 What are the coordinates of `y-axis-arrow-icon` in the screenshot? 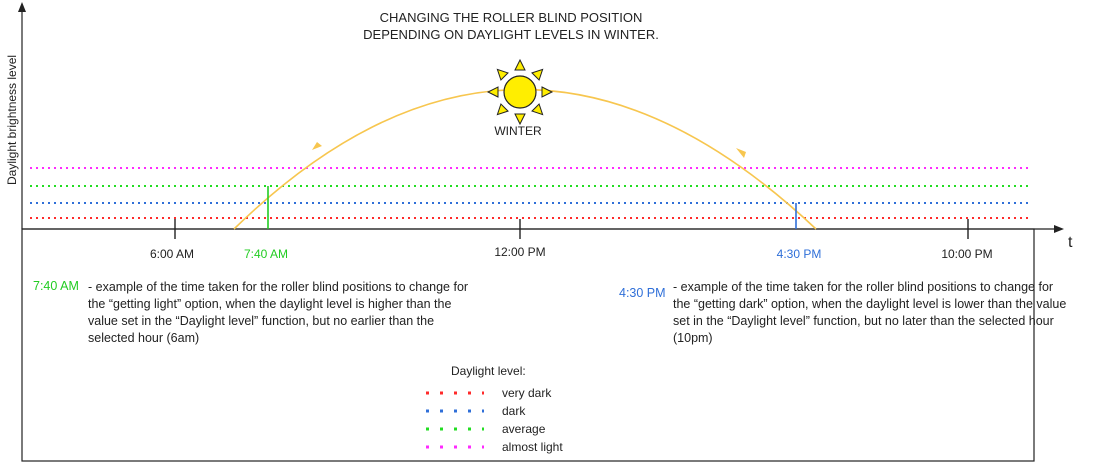 It's located at (22, 7).